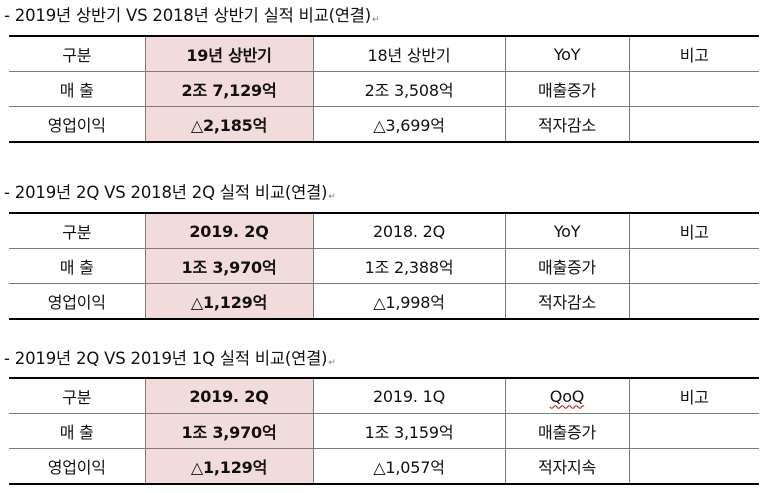 This screenshot has height=493, width=770. Describe the element at coordinates (408, 396) in the screenshot. I see `table-cell: 2019. 1Q` at that location.